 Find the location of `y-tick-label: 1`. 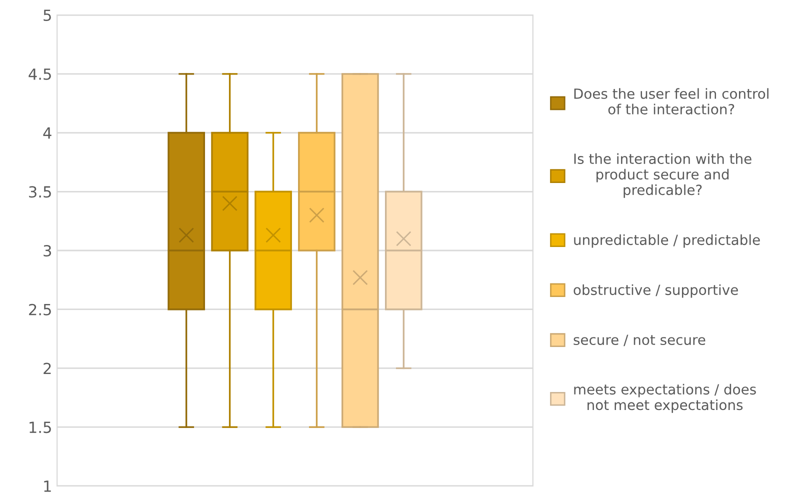

y-tick-label: 1 is located at coordinates (47, 486).